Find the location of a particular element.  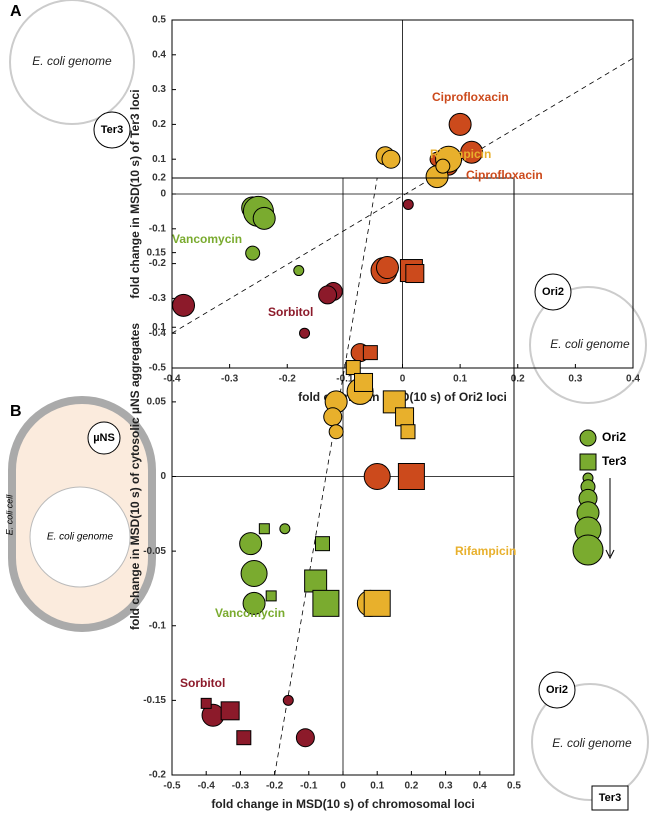

y-tick-label: -0.15 is located at coordinates (154, 700).